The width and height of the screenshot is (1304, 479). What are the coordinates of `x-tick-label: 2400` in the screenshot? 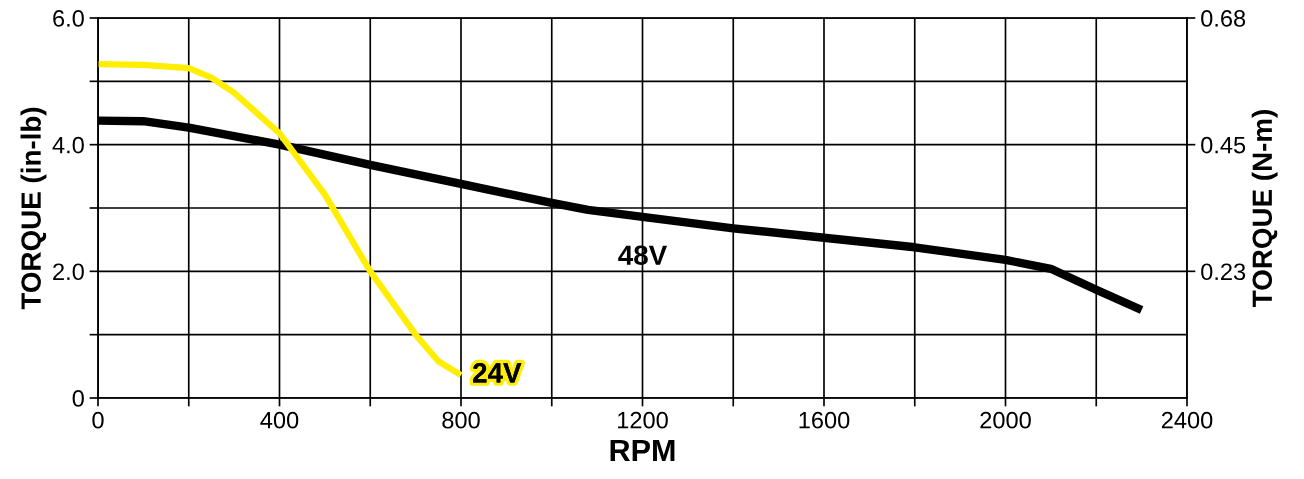 It's located at (1187, 420).